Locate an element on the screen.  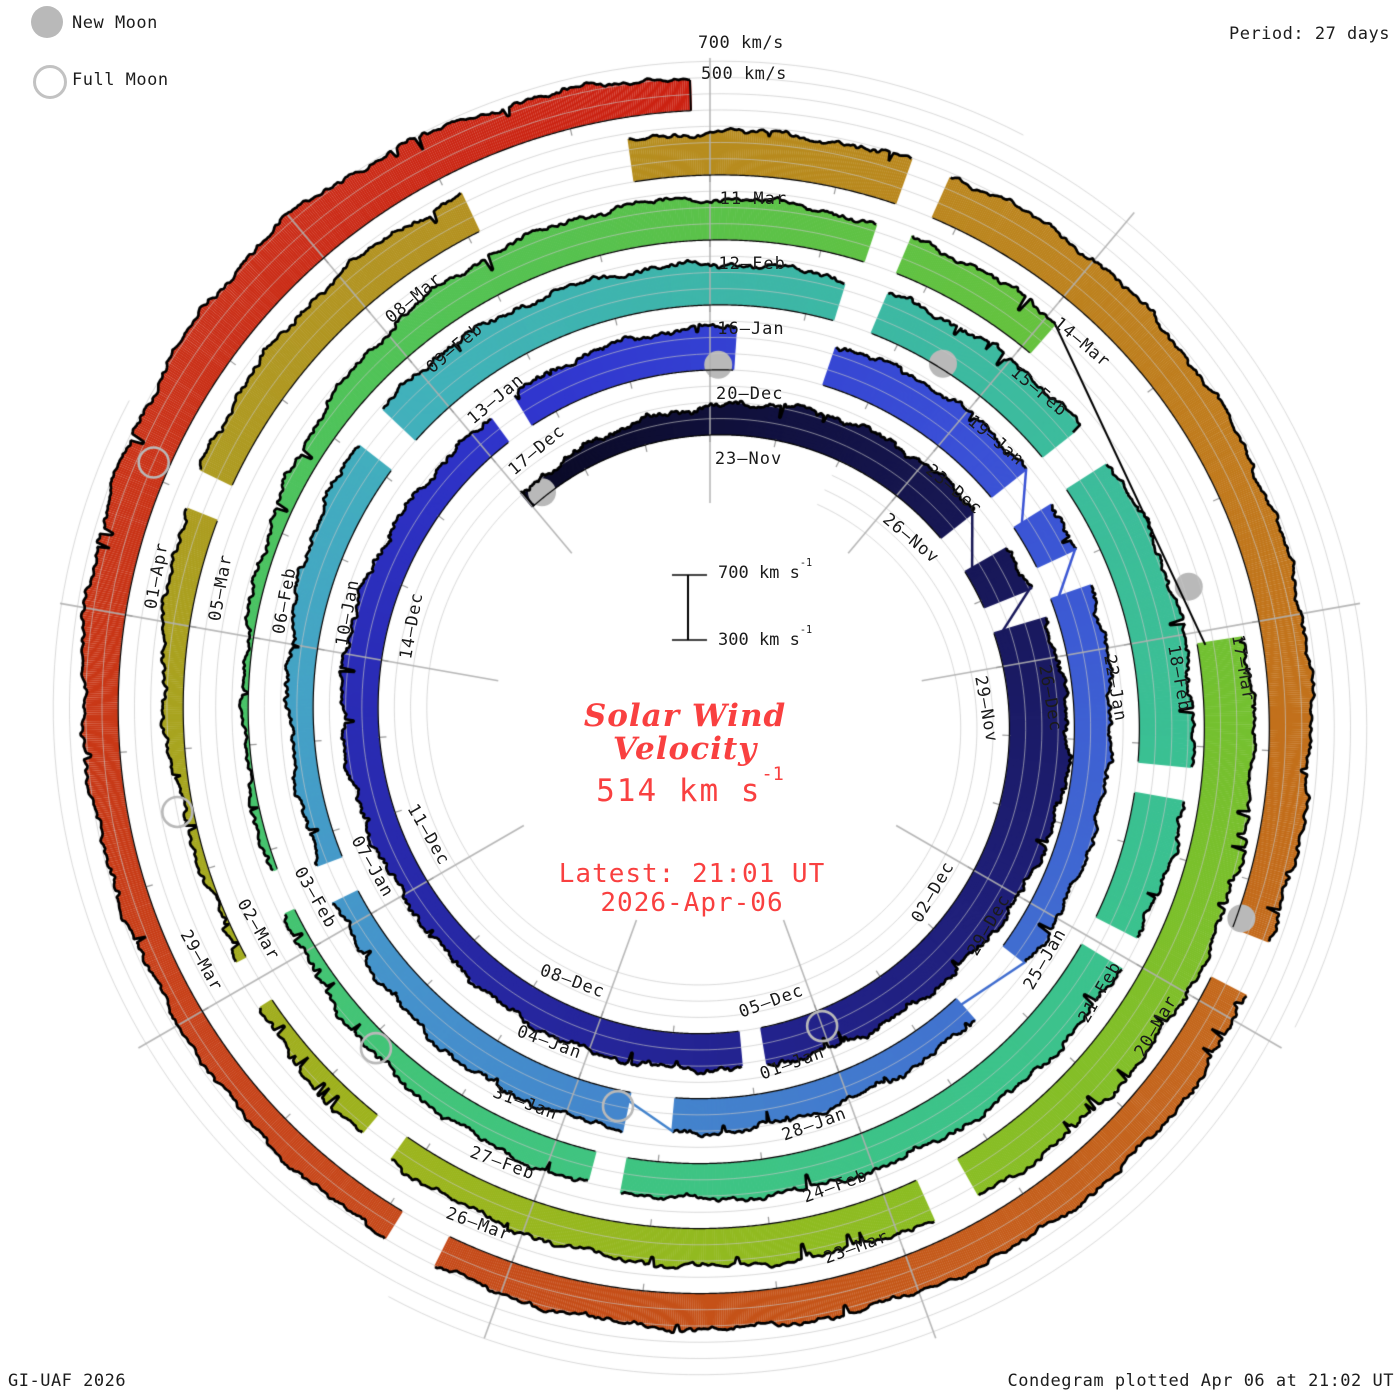
current-velocity-value: 514 km s-1 is located at coordinates (690, 786).